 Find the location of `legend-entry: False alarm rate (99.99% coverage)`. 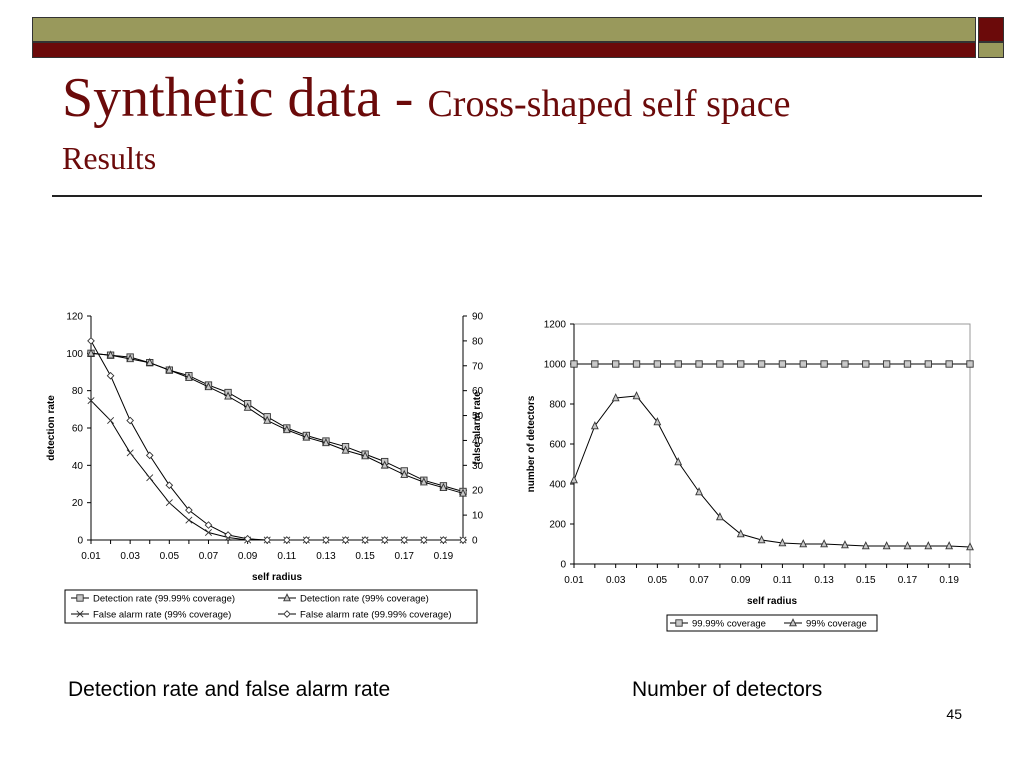

legend-entry: False alarm rate (99.99% coverage) is located at coordinates (376, 615).